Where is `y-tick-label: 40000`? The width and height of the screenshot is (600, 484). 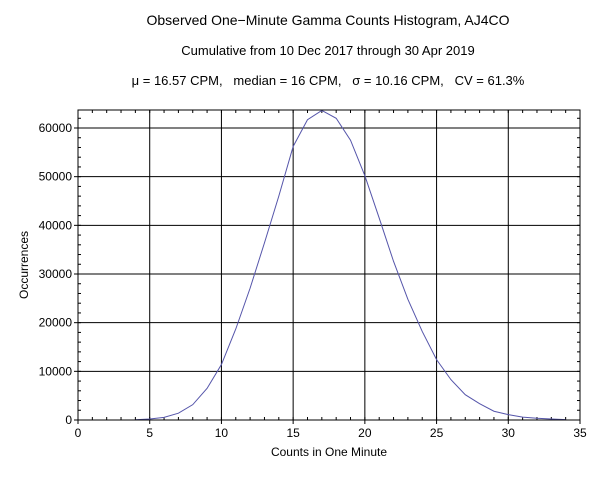 y-tick-label: 40000 is located at coordinates (56, 225).